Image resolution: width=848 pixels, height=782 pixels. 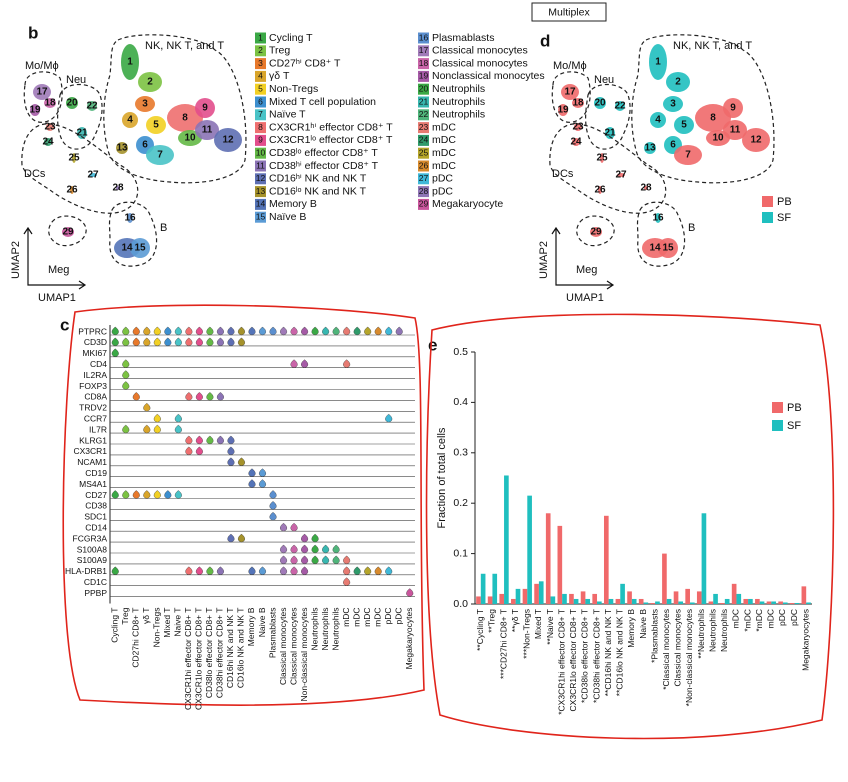 I want to click on panel-label: c, so click(x=64, y=324).